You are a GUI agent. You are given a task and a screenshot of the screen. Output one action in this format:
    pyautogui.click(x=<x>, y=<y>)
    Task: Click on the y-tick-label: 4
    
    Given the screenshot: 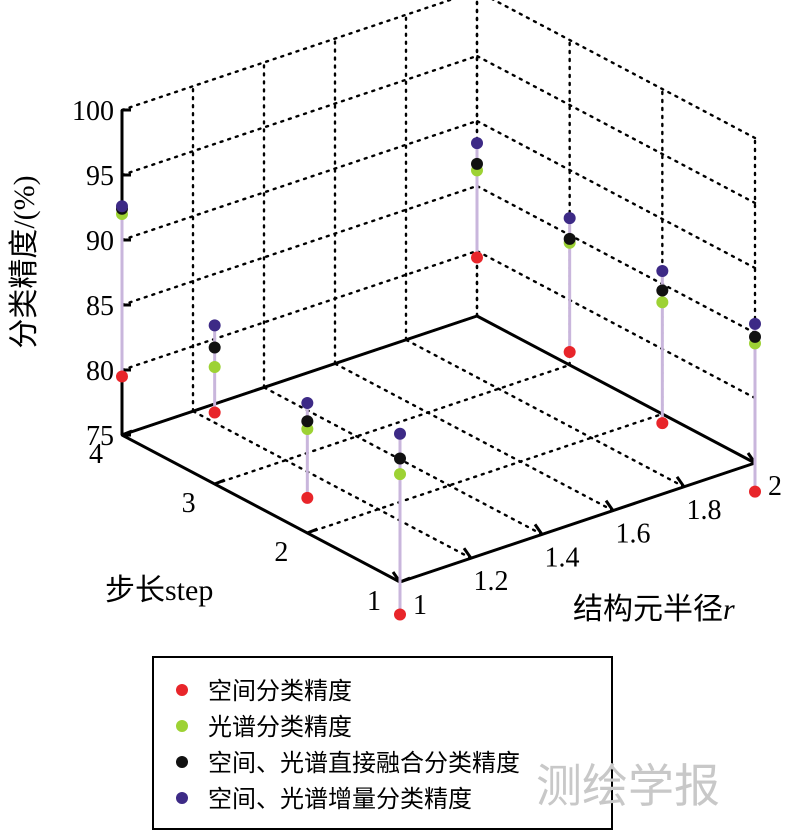 What is the action you would take?
    pyautogui.click(x=96, y=454)
    